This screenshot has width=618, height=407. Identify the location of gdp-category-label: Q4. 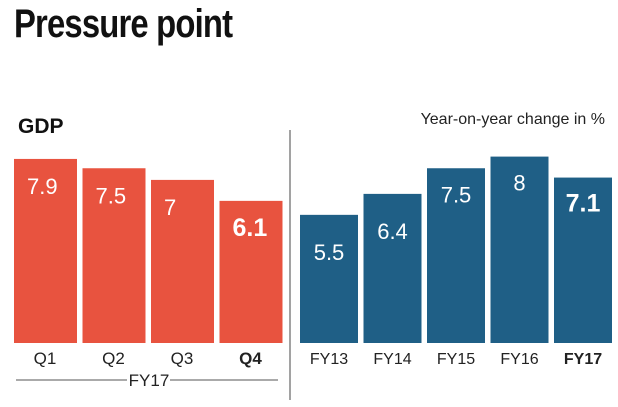
(250, 358).